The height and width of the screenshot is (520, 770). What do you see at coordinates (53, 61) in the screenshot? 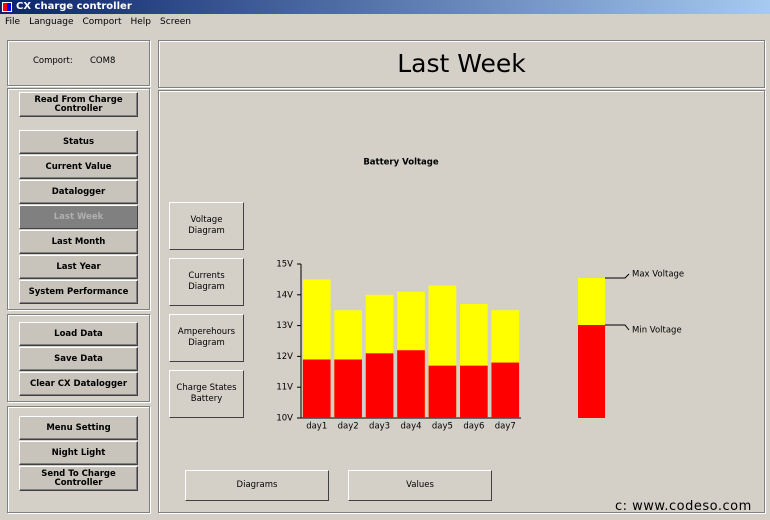
I see `comport-label: Comport:` at bounding box center [53, 61].